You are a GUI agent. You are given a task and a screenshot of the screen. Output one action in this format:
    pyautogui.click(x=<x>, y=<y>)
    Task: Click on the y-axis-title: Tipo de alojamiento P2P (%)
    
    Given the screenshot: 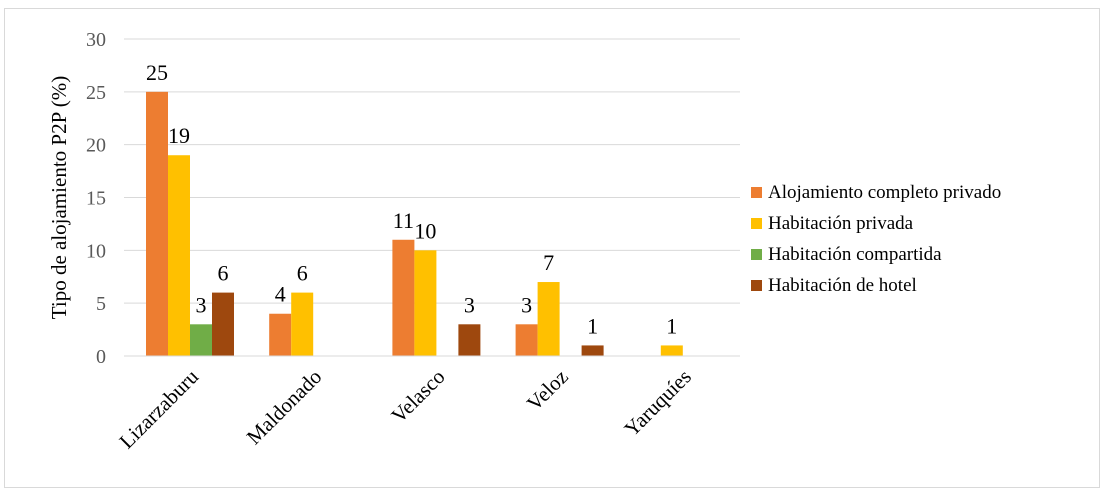 What is the action you would take?
    pyautogui.click(x=59, y=197)
    